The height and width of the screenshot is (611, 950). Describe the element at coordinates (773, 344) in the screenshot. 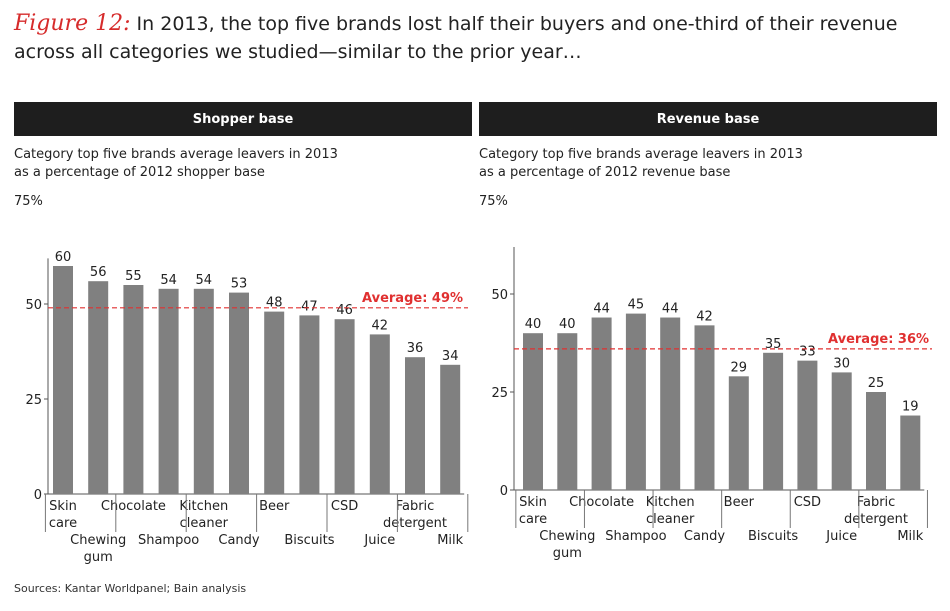

I see `bar-value-label: 35` at that location.